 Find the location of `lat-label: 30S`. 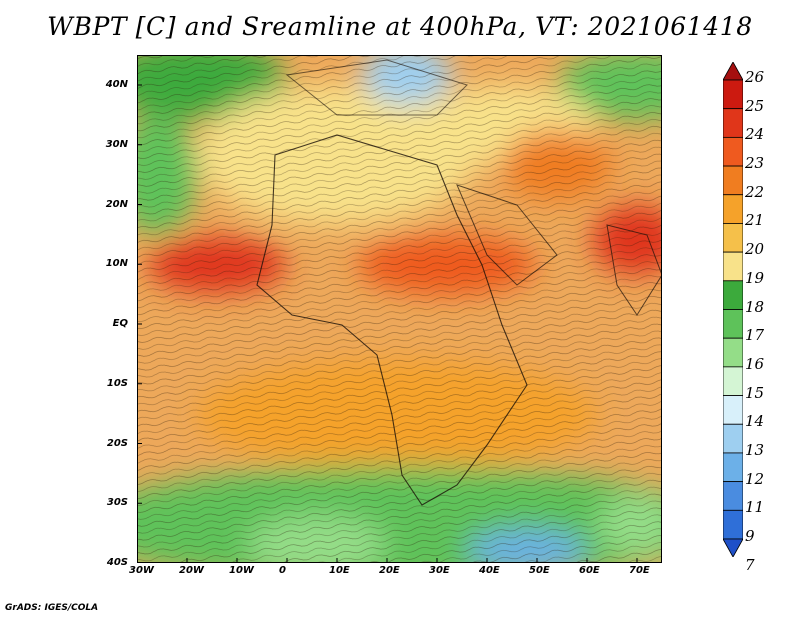

lat-label: 30S is located at coordinates (117, 503).